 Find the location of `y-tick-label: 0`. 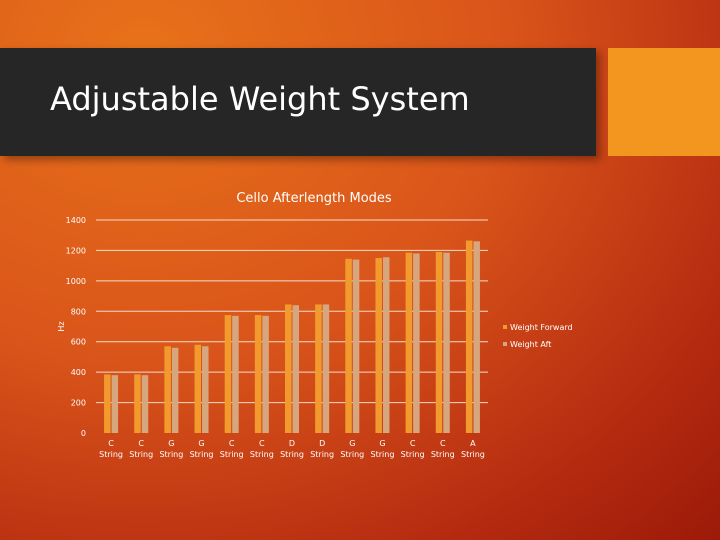

y-tick-label: 0 is located at coordinates (83, 433).